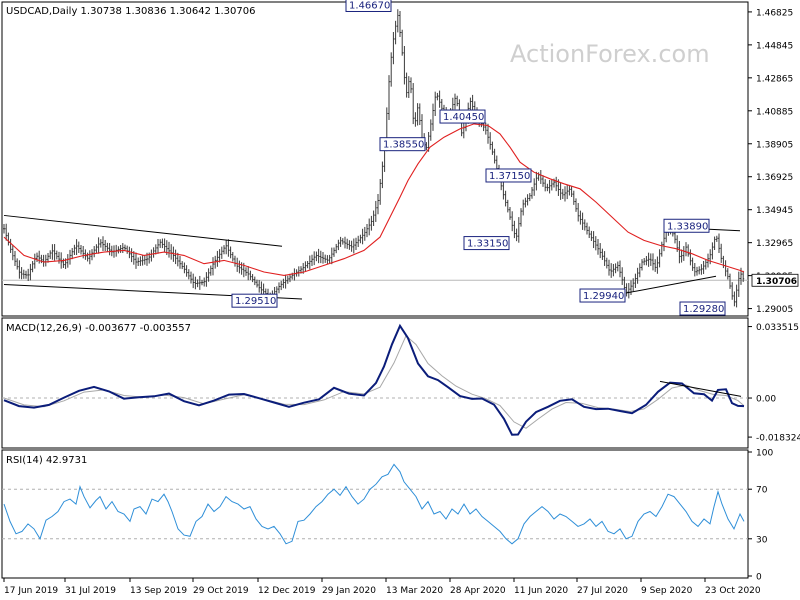 This screenshot has width=800, height=600. Describe the element at coordinates (158, 591) in the screenshot. I see `x-tick-label: 13 Sep 2019` at that location.